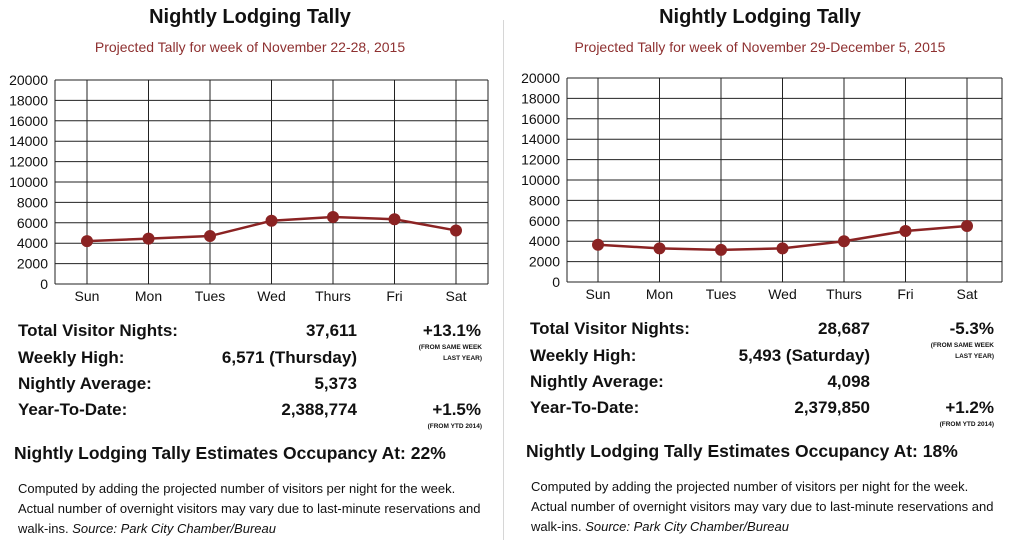 The height and width of the screenshot is (550, 1010). Describe the element at coordinates (335, 383) in the screenshot. I see `nightly-average-value: 5,373` at that location.